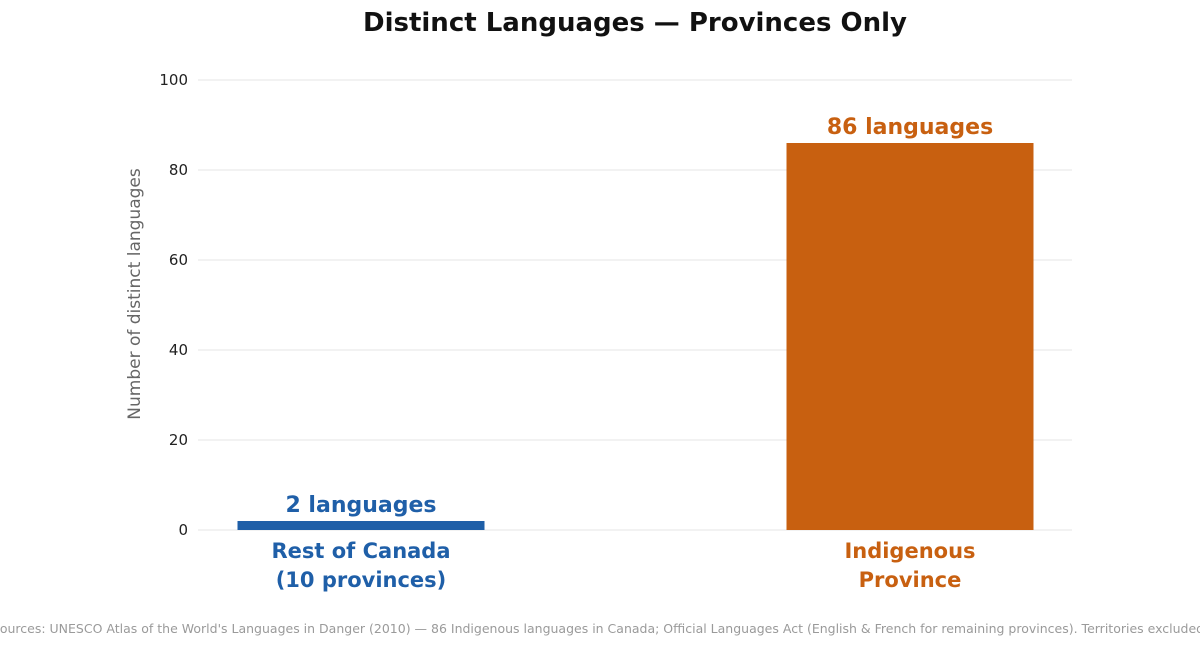  Describe the element at coordinates (910, 127) in the screenshot. I see `bar-data-label: 86 languages` at that location.